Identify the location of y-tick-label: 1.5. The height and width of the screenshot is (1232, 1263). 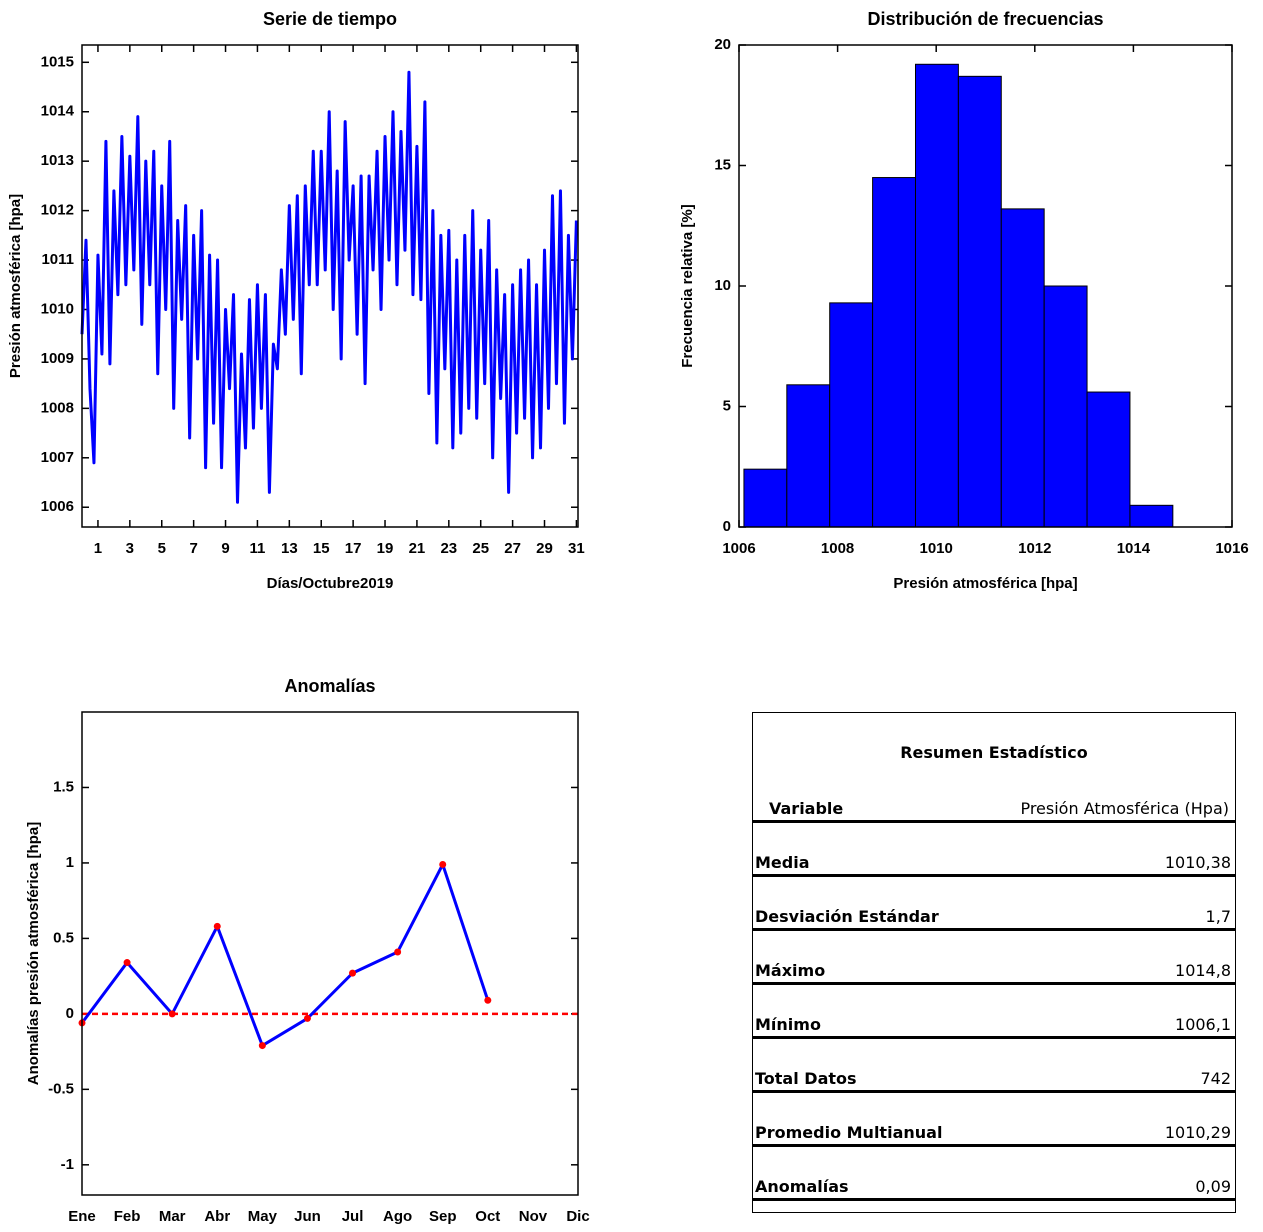
(63, 786).